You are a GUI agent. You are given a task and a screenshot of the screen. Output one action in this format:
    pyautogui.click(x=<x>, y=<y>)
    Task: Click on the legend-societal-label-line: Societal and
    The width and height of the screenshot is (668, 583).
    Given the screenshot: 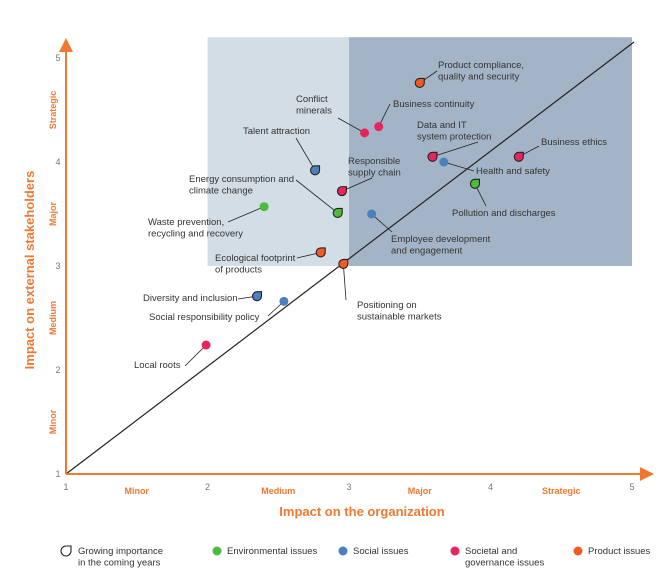 What is the action you would take?
    pyautogui.click(x=491, y=551)
    